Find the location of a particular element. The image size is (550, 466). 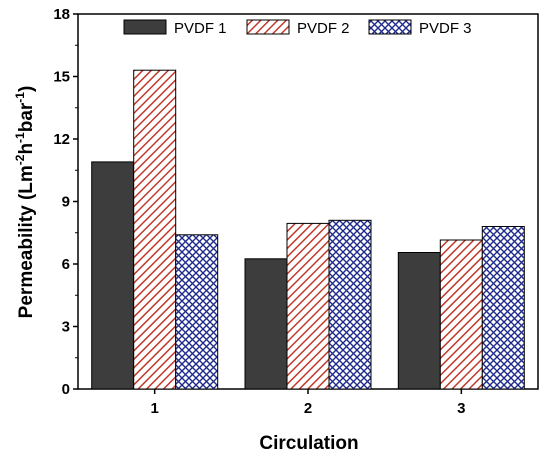

y-axis-title-sup2: -1 is located at coordinates (20, 137).